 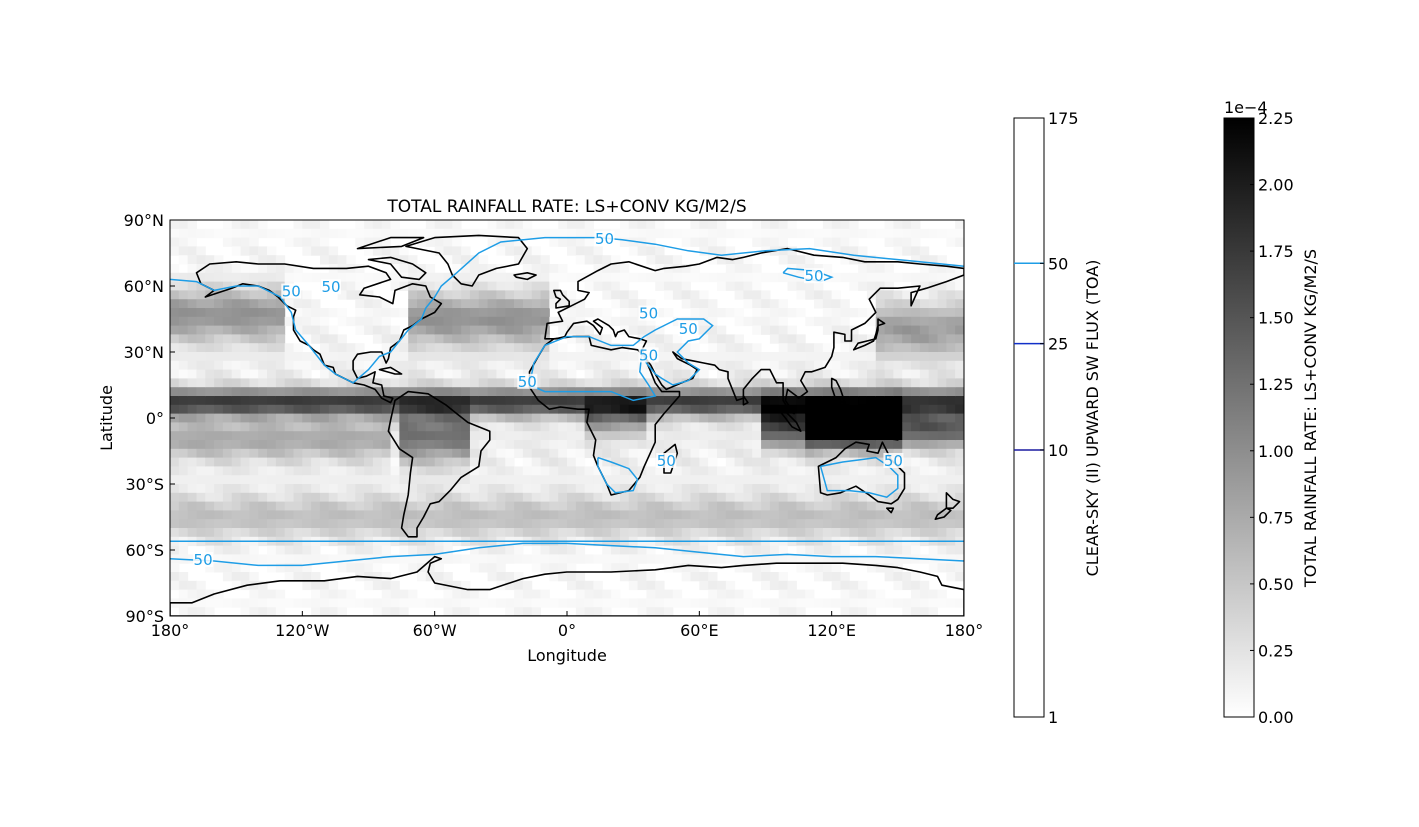 I want to click on y-tick-label: 30°N, so click(x=144, y=352).